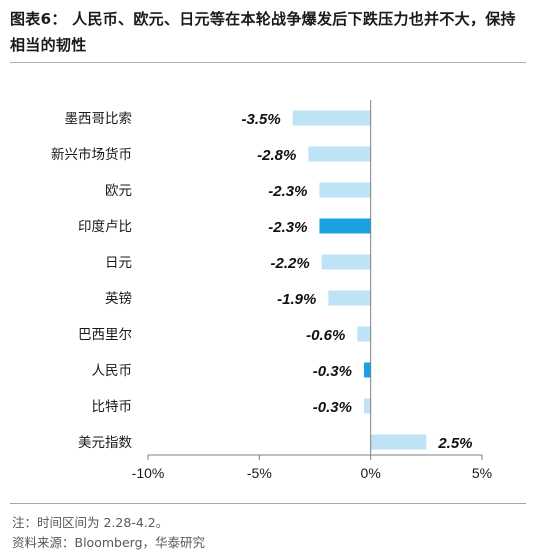 The width and height of the screenshot is (535, 555). I want to click on data-label-6: -0.6%, so click(325, 335).